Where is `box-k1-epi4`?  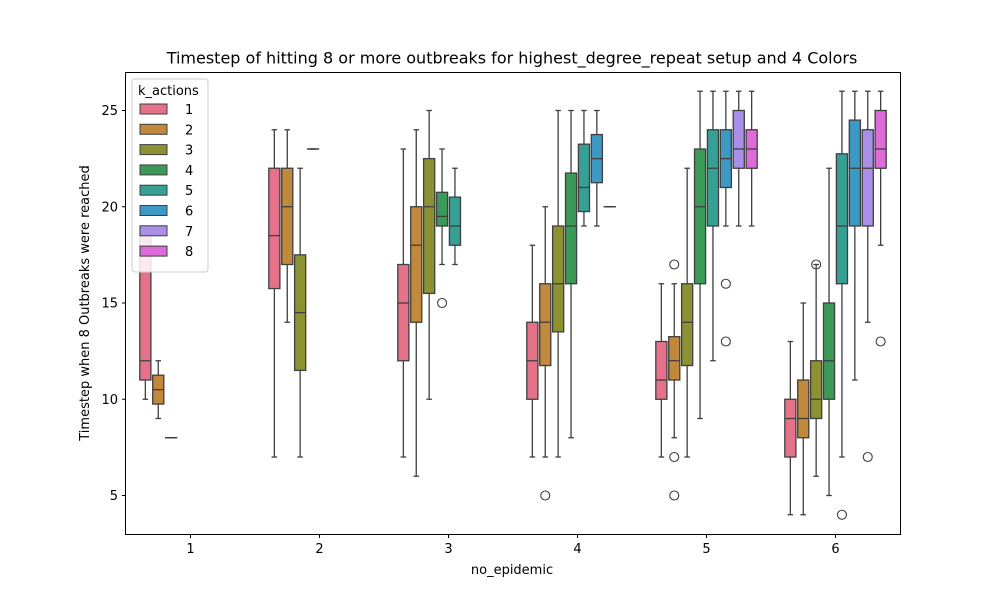 box-k1-epi4 is located at coordinates (532, 351).